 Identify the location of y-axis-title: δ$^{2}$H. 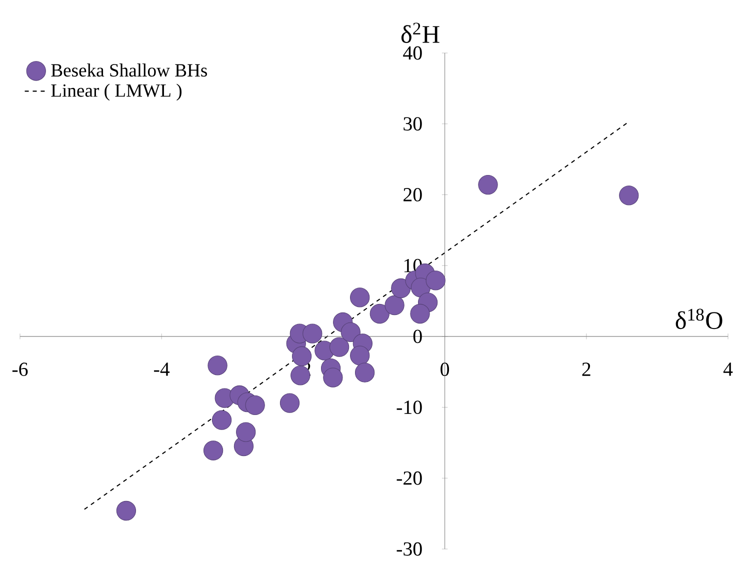
(420, 32).